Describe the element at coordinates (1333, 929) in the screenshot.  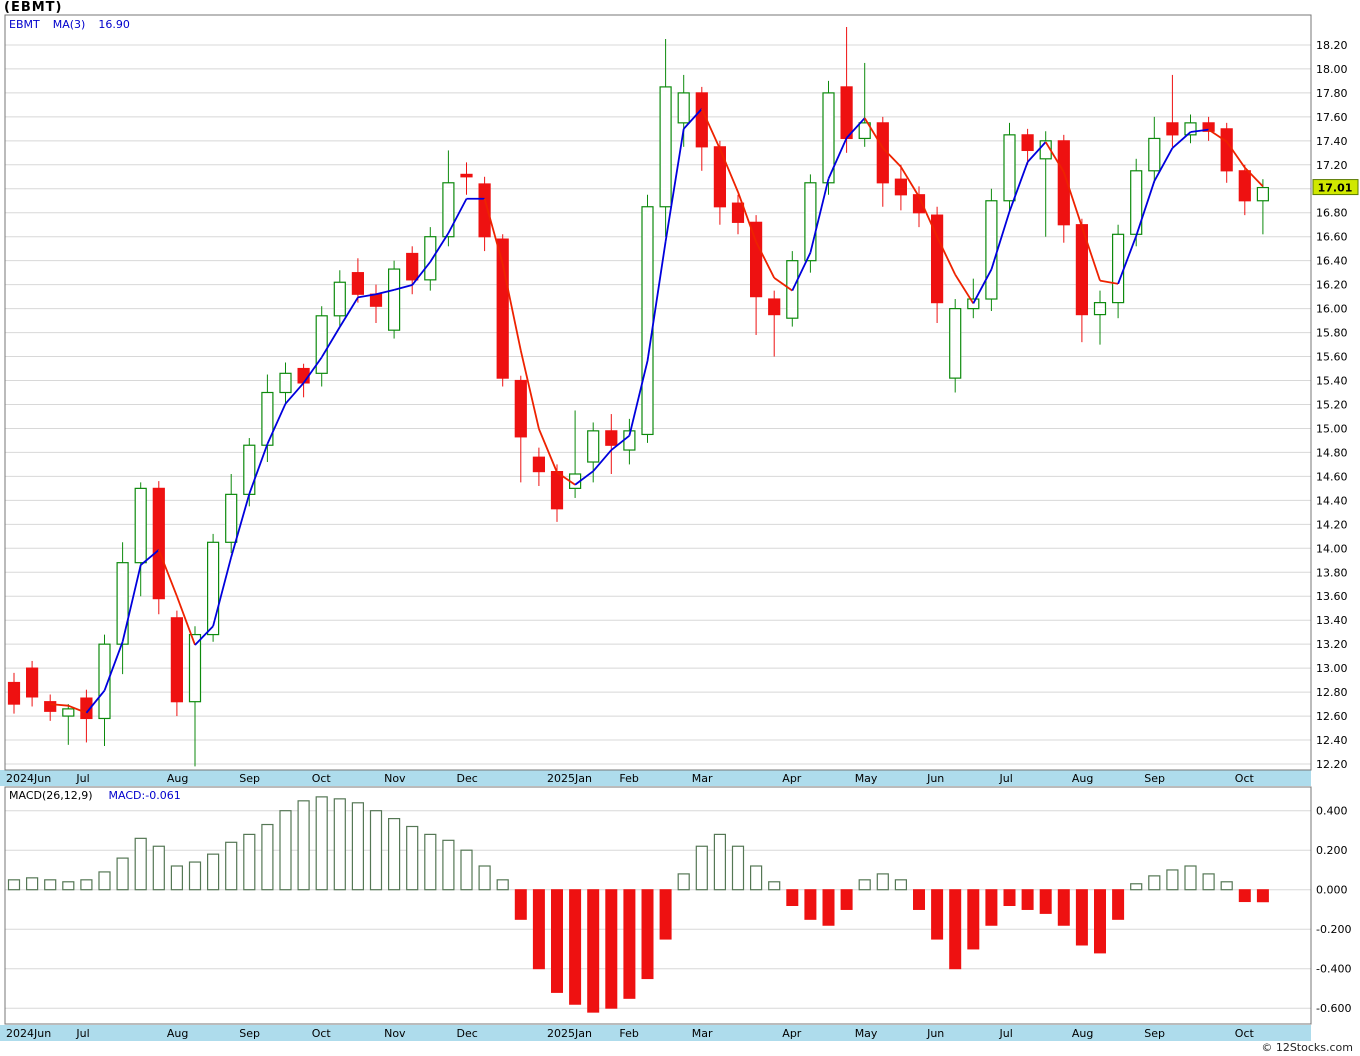
I see `macd-axis-label: -0.200` at that location.